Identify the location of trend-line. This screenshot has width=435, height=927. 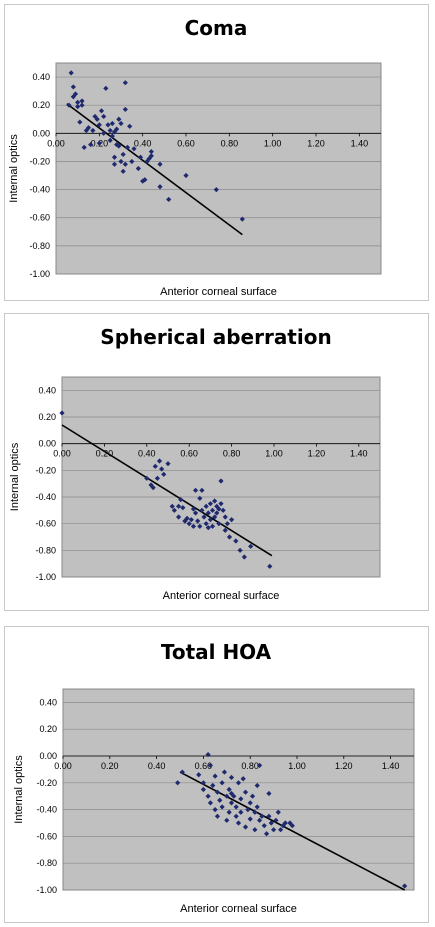
(154, 169).